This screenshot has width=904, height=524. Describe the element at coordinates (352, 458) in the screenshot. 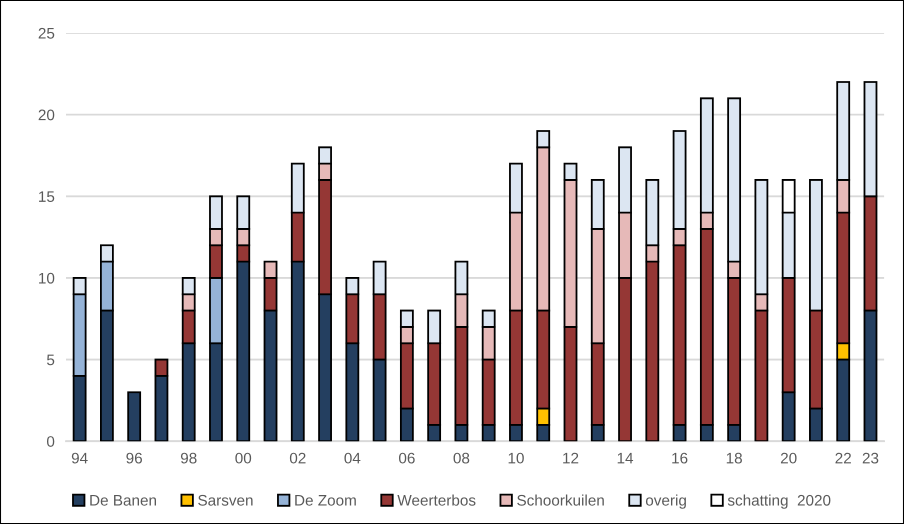

I see `x-tick-label: 04` at that location.